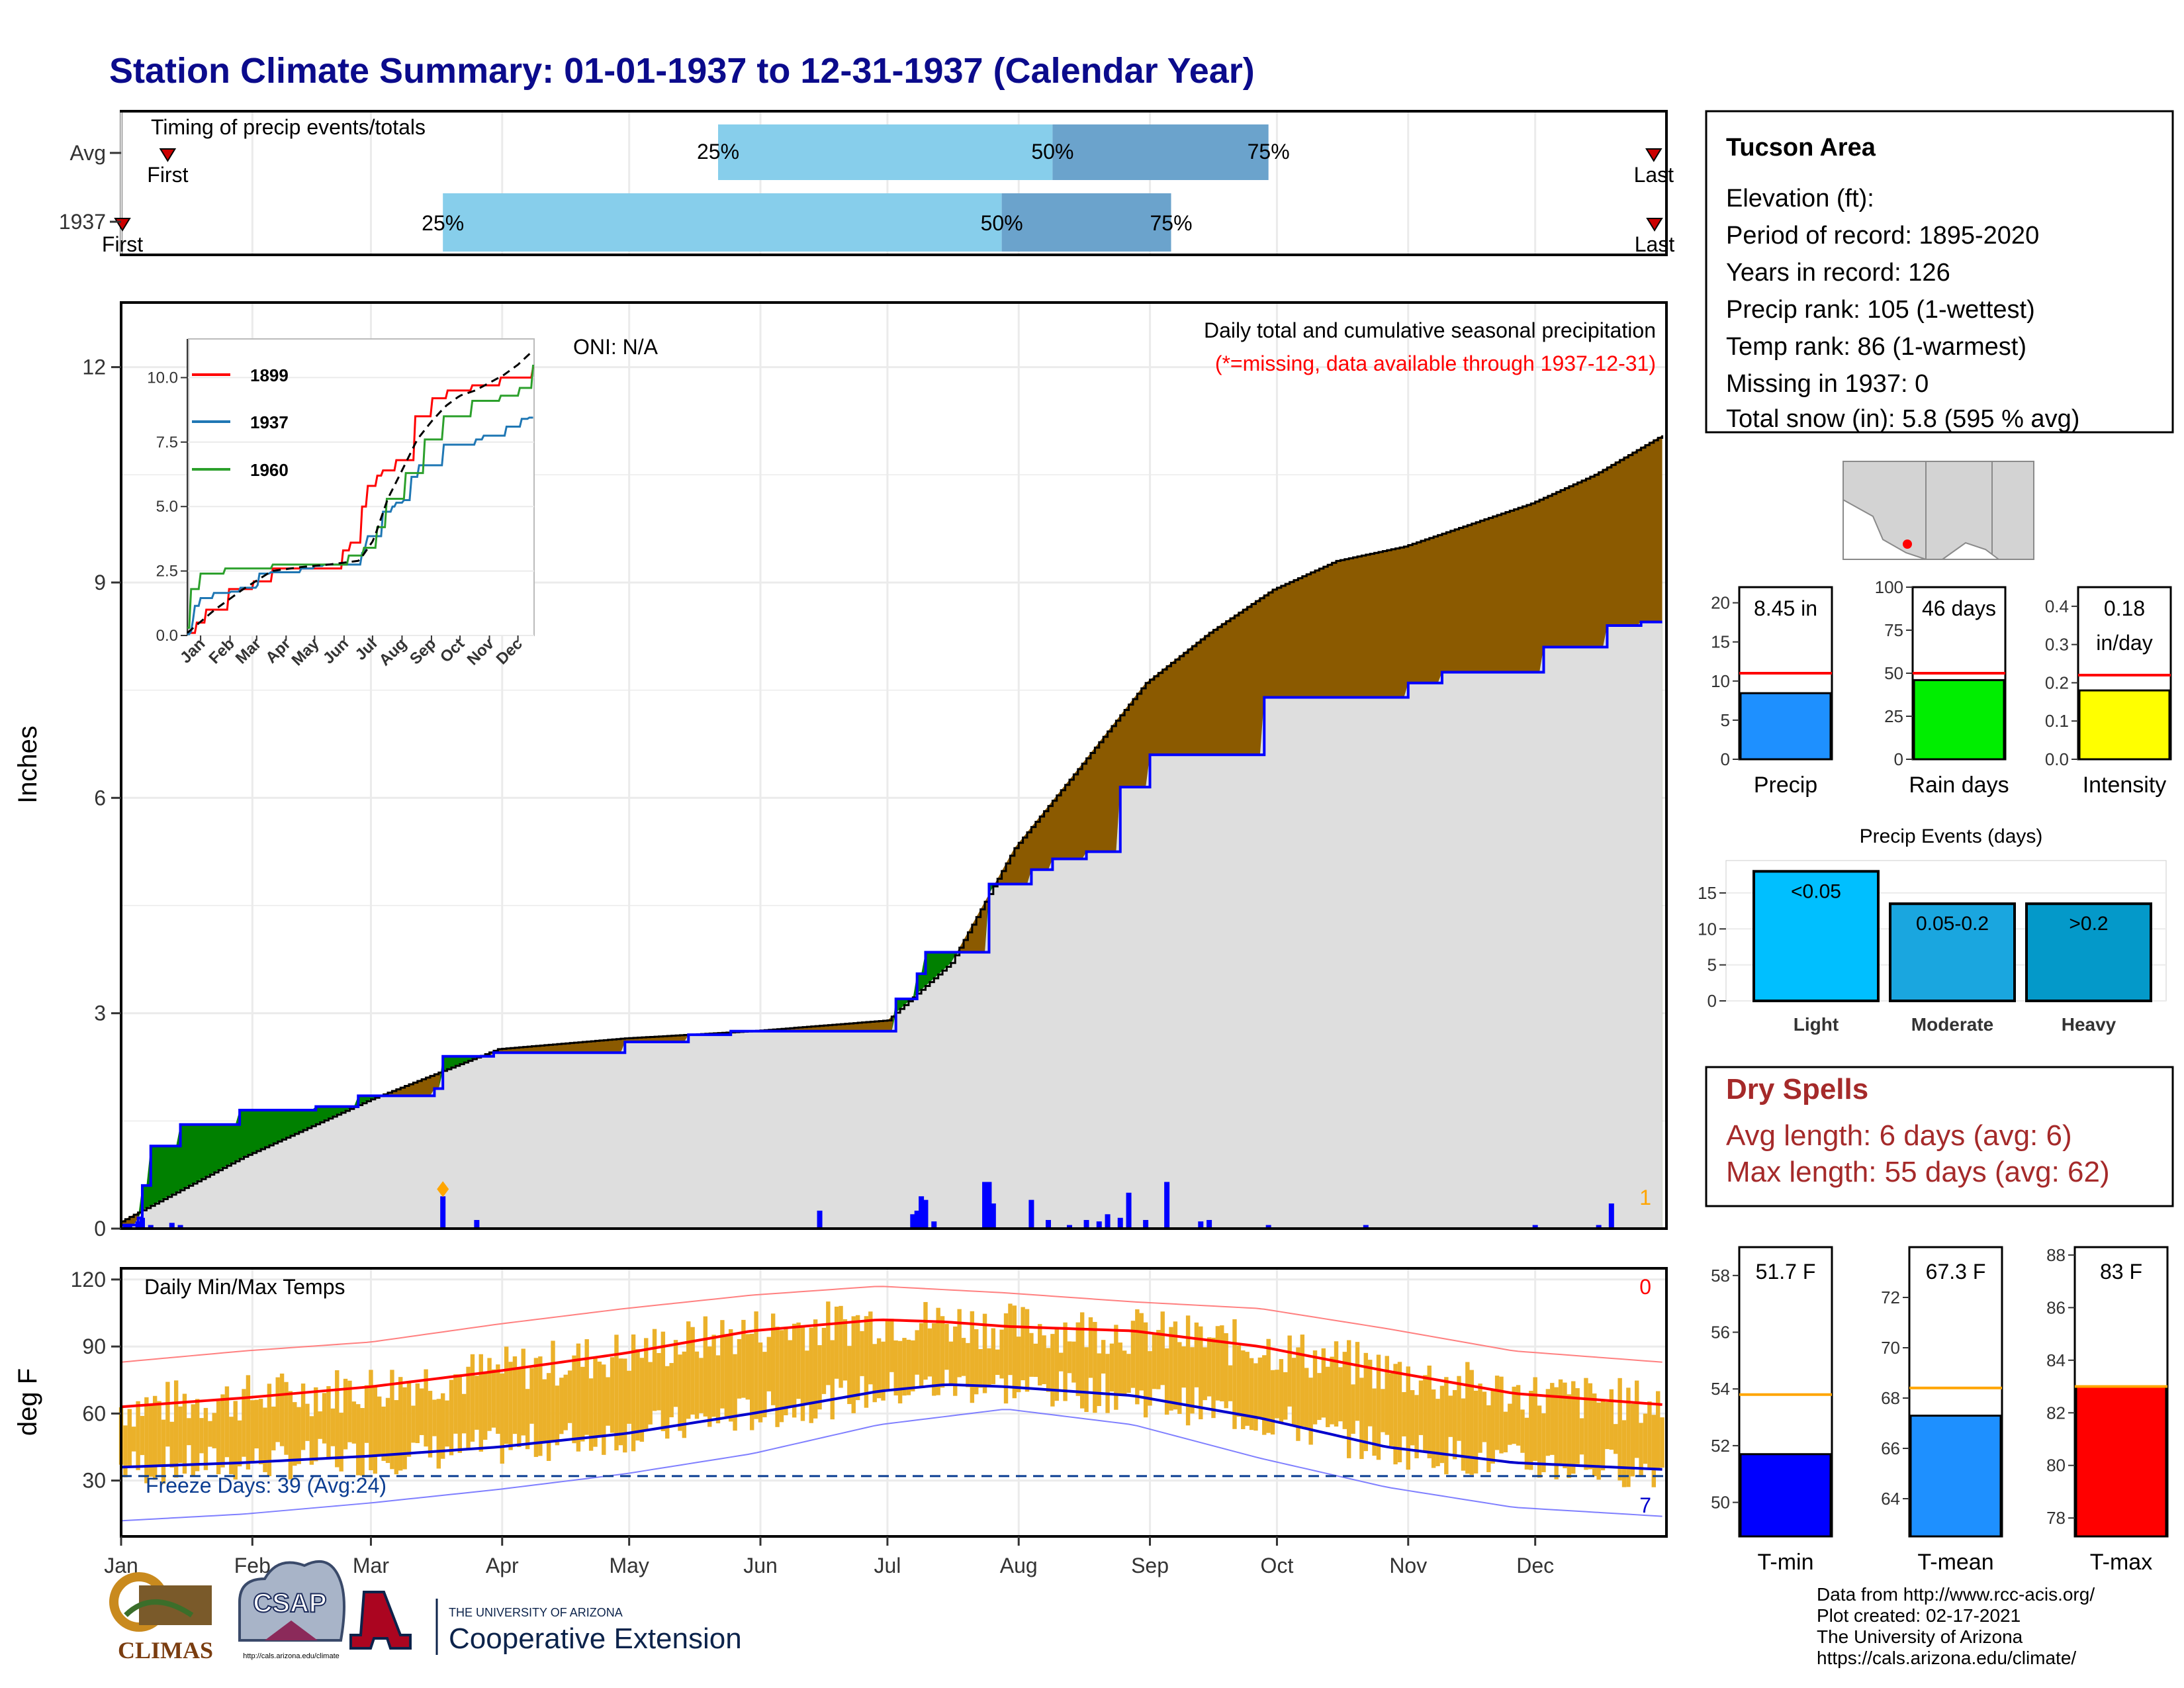  I want to click on avg-tmax-line, so click(891, 1363).